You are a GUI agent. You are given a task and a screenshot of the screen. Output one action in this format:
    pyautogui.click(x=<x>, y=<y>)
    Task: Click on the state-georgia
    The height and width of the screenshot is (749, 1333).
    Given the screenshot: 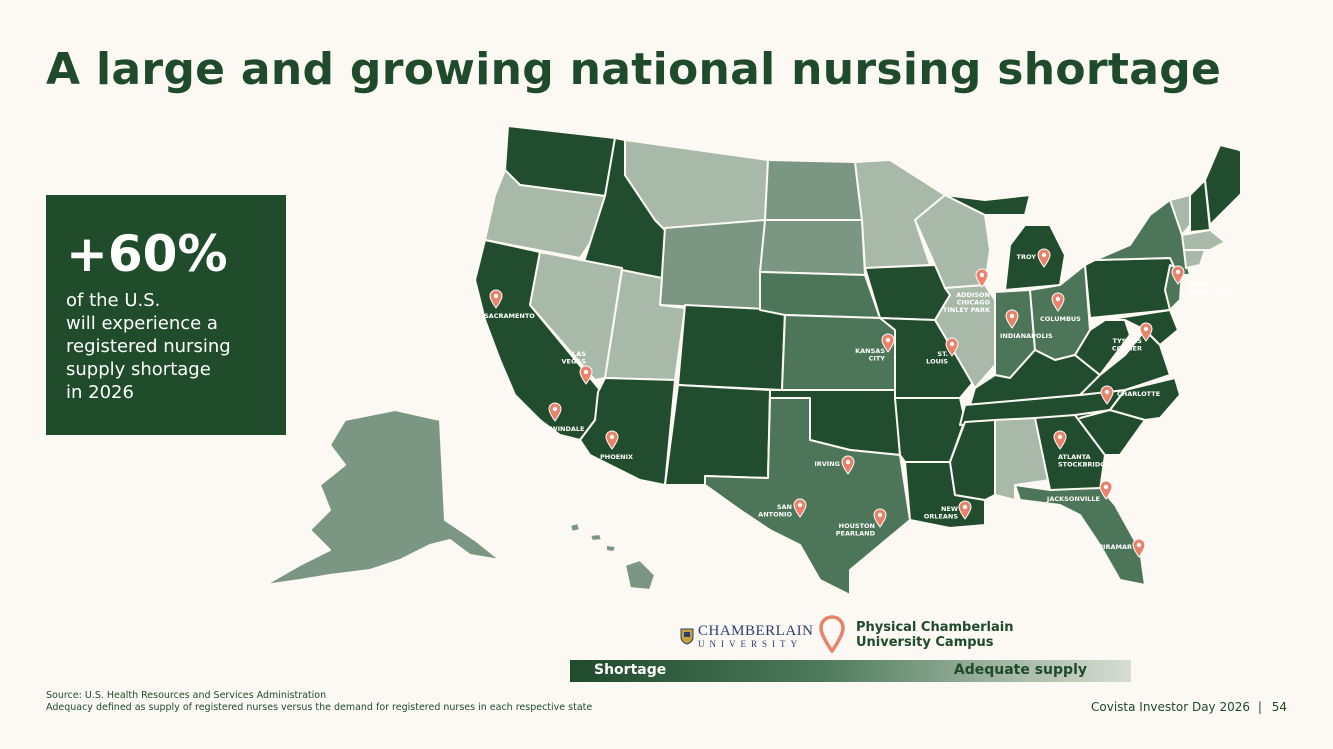 What is the action you would take?
    pyautogui.click(x=1070, y=452)
    